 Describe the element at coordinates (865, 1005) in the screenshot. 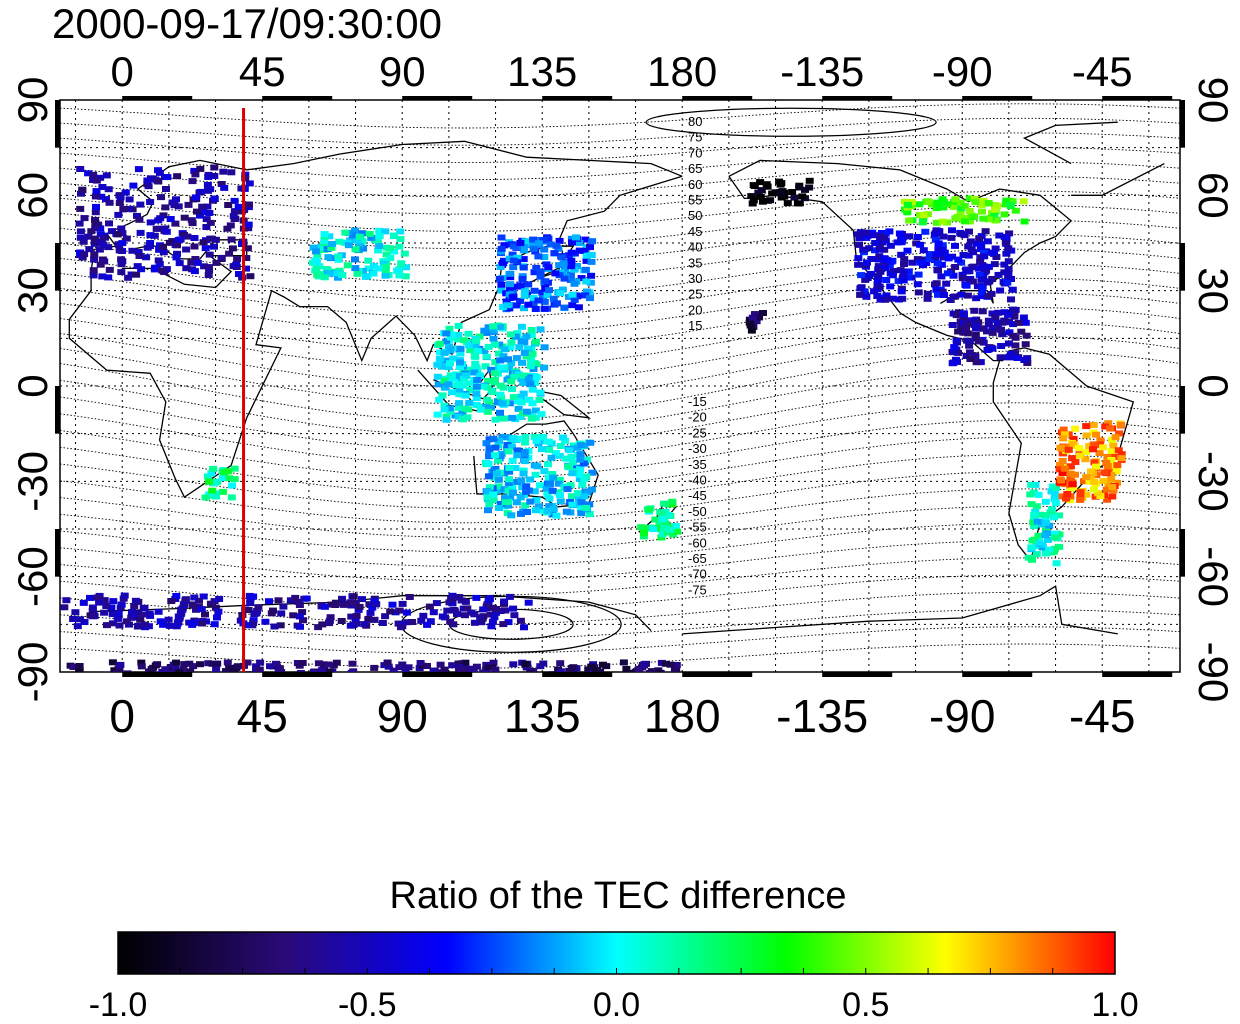

I see `colorbar-tick-label: 0.5` at that location.